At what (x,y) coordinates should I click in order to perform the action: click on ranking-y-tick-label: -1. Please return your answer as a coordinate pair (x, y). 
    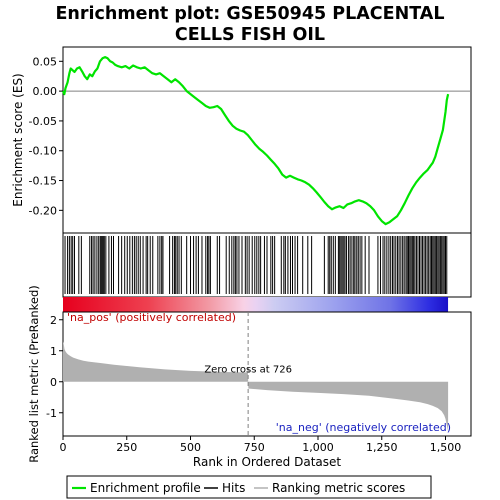
    Looking at the image, I should click on (51, 413).